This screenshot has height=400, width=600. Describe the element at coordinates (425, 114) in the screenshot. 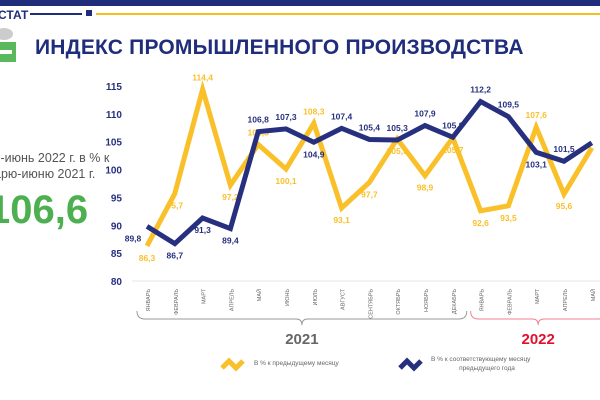

I see `data-label: 107,9` at that location.